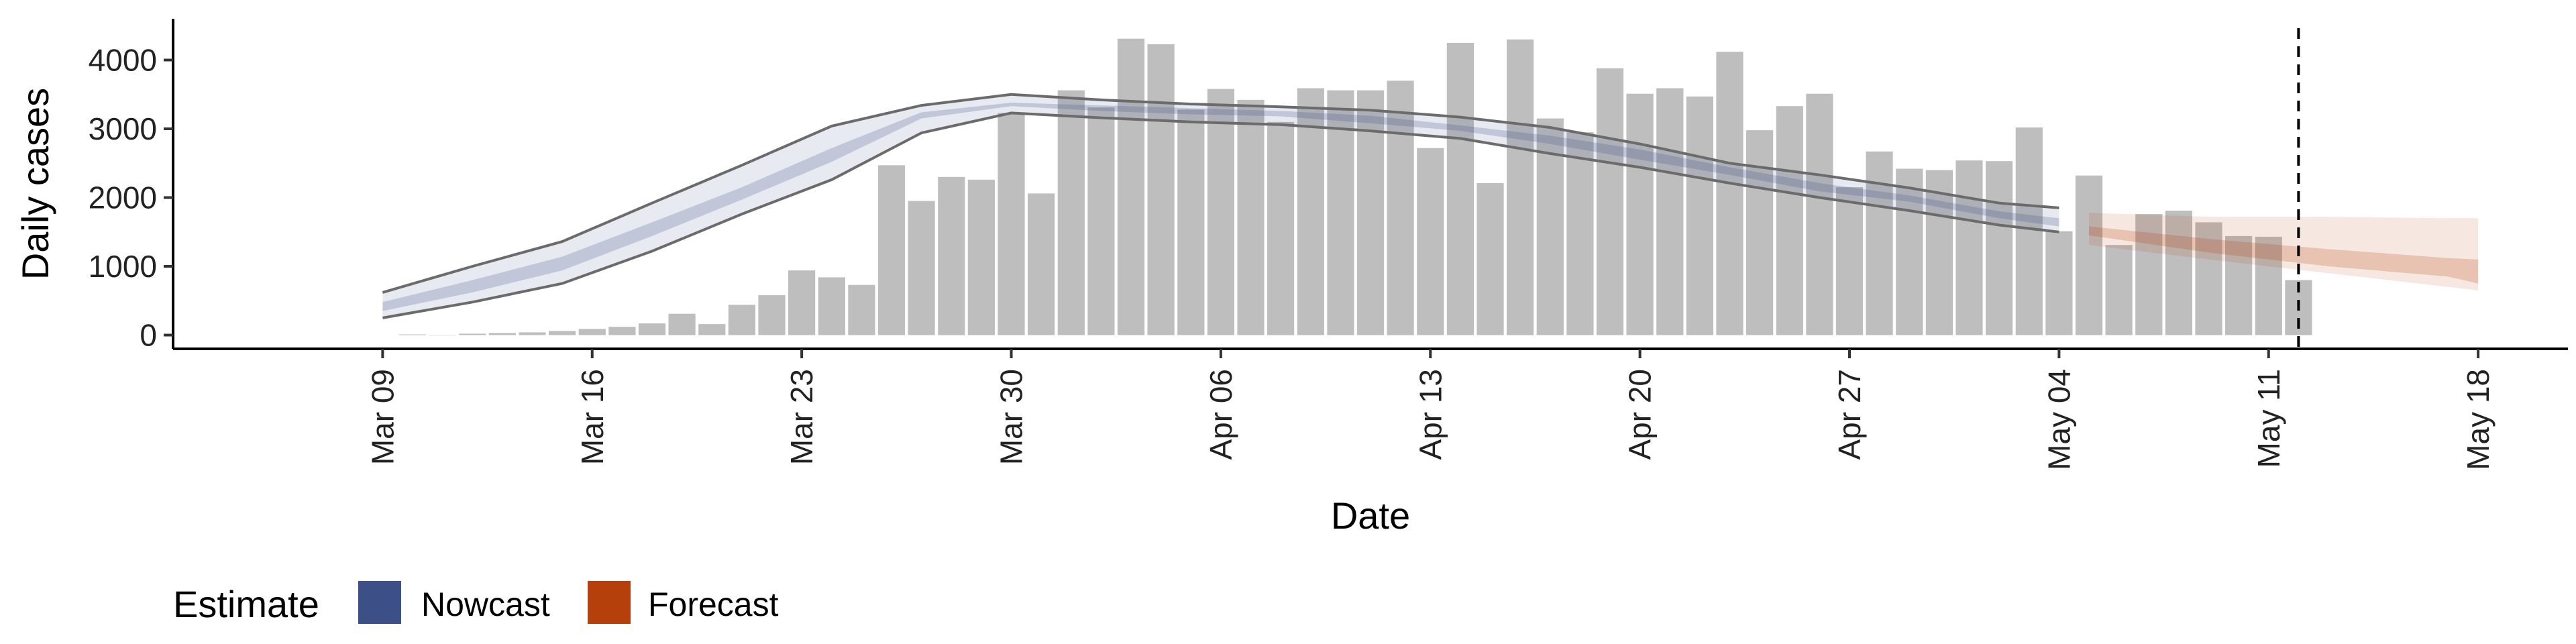  I want to click on x-tick-label: Mar 23, so click(801, 417).